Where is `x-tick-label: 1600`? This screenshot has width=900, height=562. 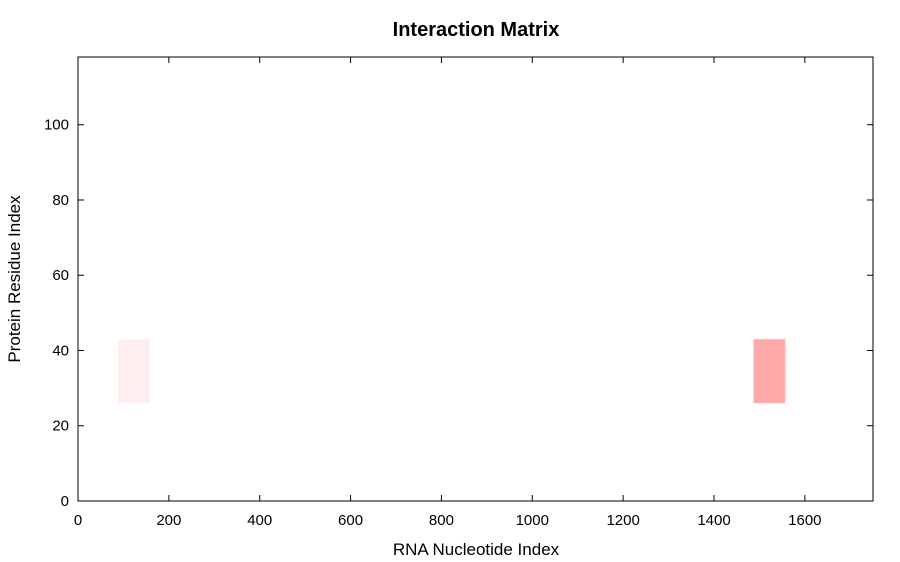 x-tick-label: 1600 is located at coordinates (804, 520).